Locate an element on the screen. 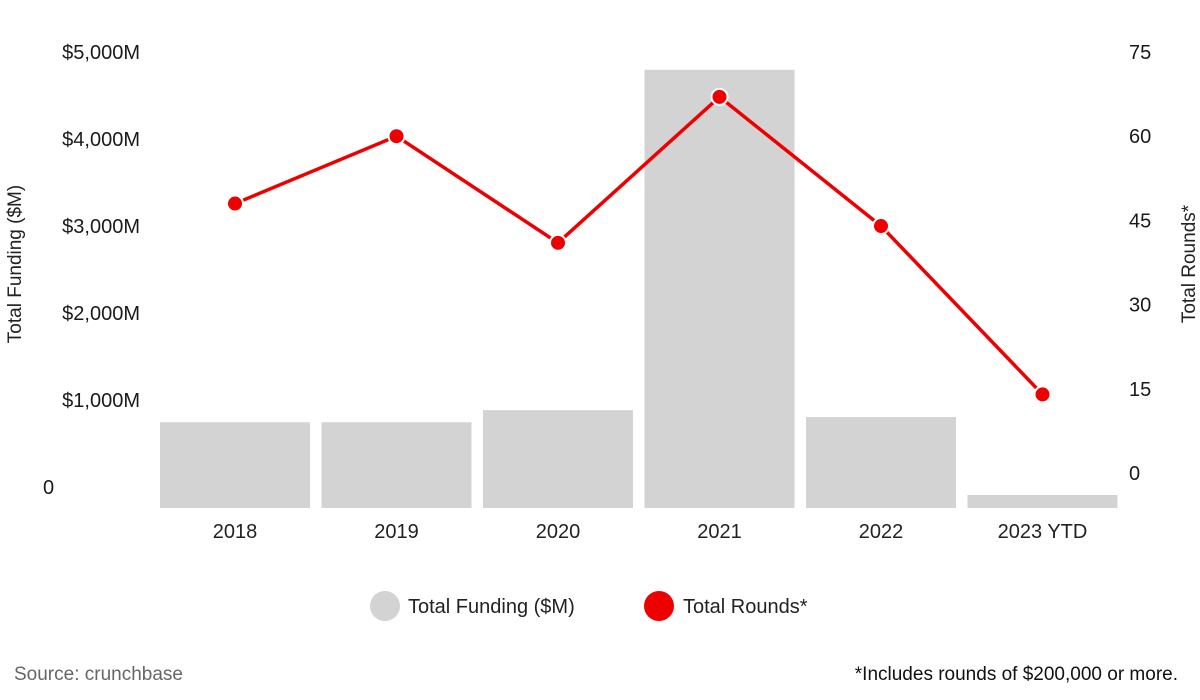 The image size is (1200, 700). left-axis-tick: $3,000M is located at coordinates (101, 227).